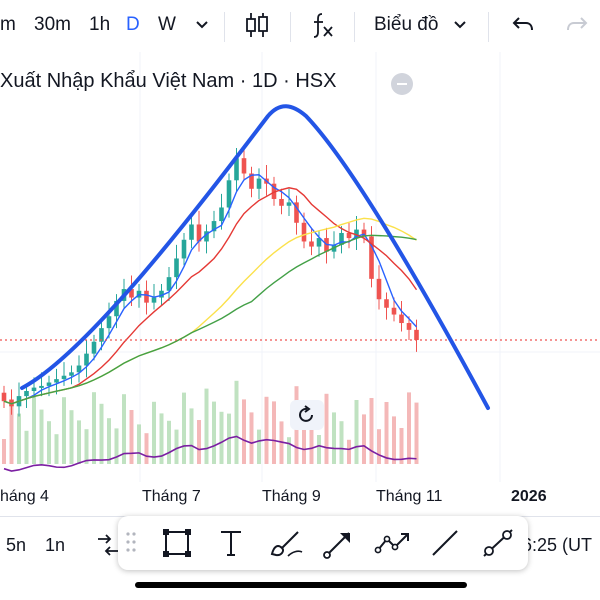  What do you see at coordinates (257, 28) in the screenshot?
I see `candles-icon` at bounding box center [257, 28].